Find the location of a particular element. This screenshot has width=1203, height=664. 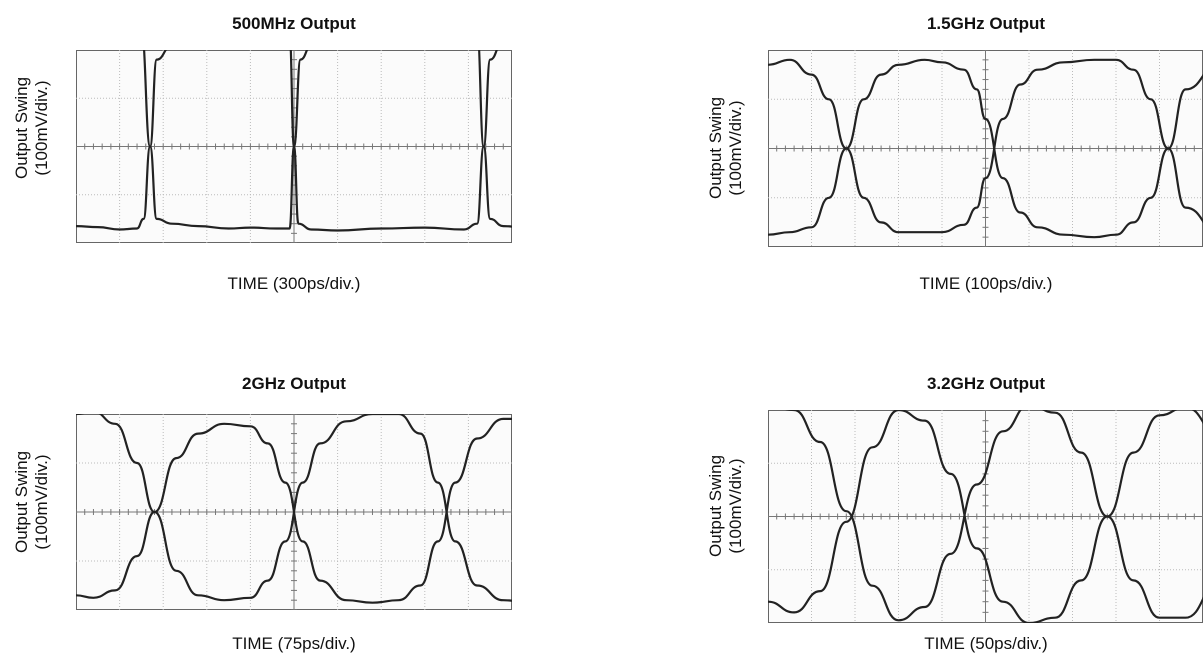

chart-title: 3.2GHz Output is located at coordinates (986, 383).